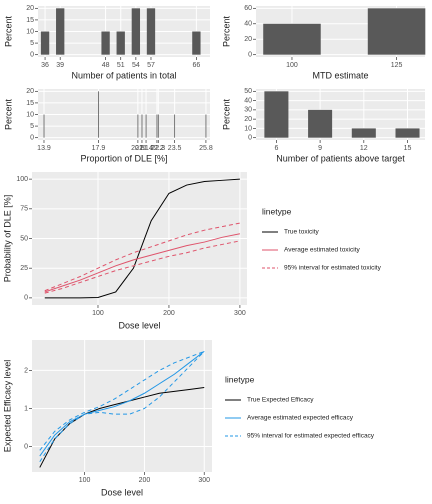 The width and height of the screenshot is (432, 504). What do you see at coordinates (408, 148) in the screenshot?
I see `x-tick-label: 15` at bounding box center [408, 148].